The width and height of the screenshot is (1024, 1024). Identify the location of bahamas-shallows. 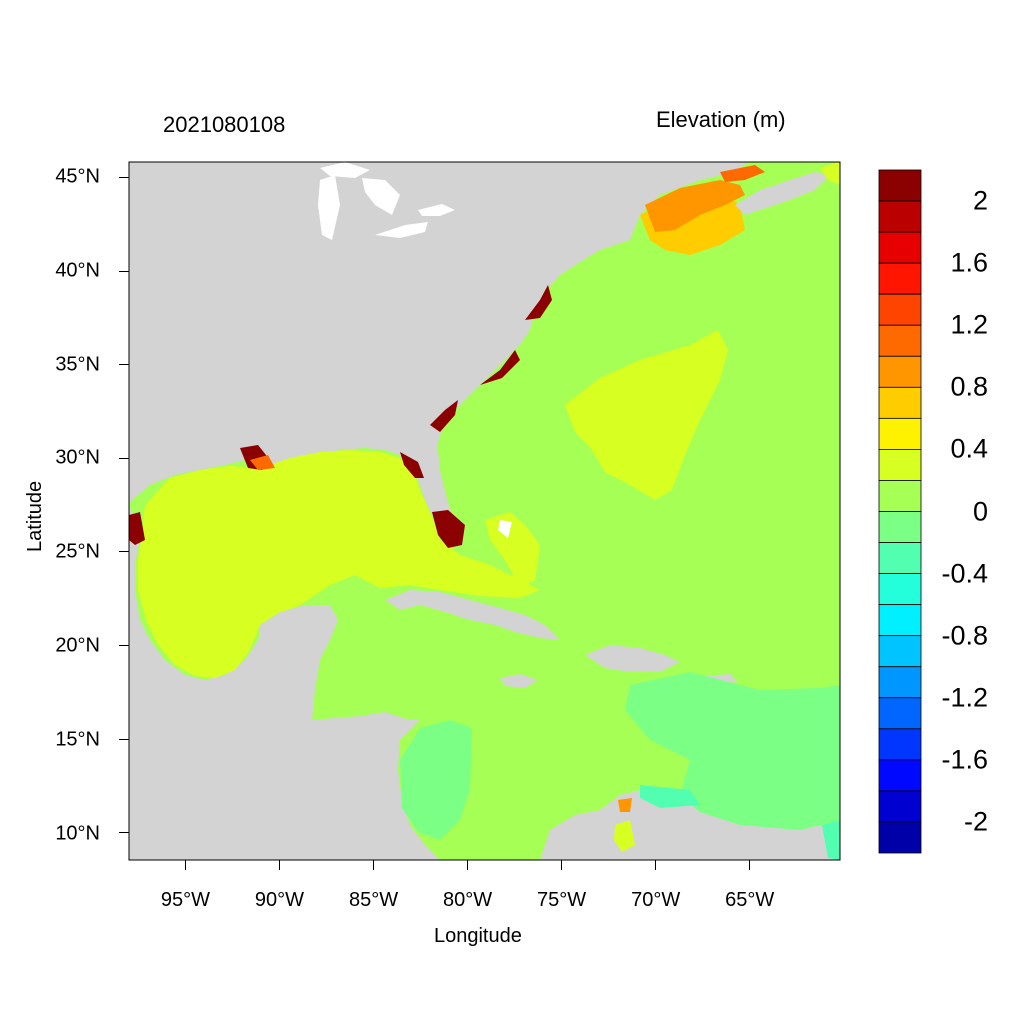
(512, 550).